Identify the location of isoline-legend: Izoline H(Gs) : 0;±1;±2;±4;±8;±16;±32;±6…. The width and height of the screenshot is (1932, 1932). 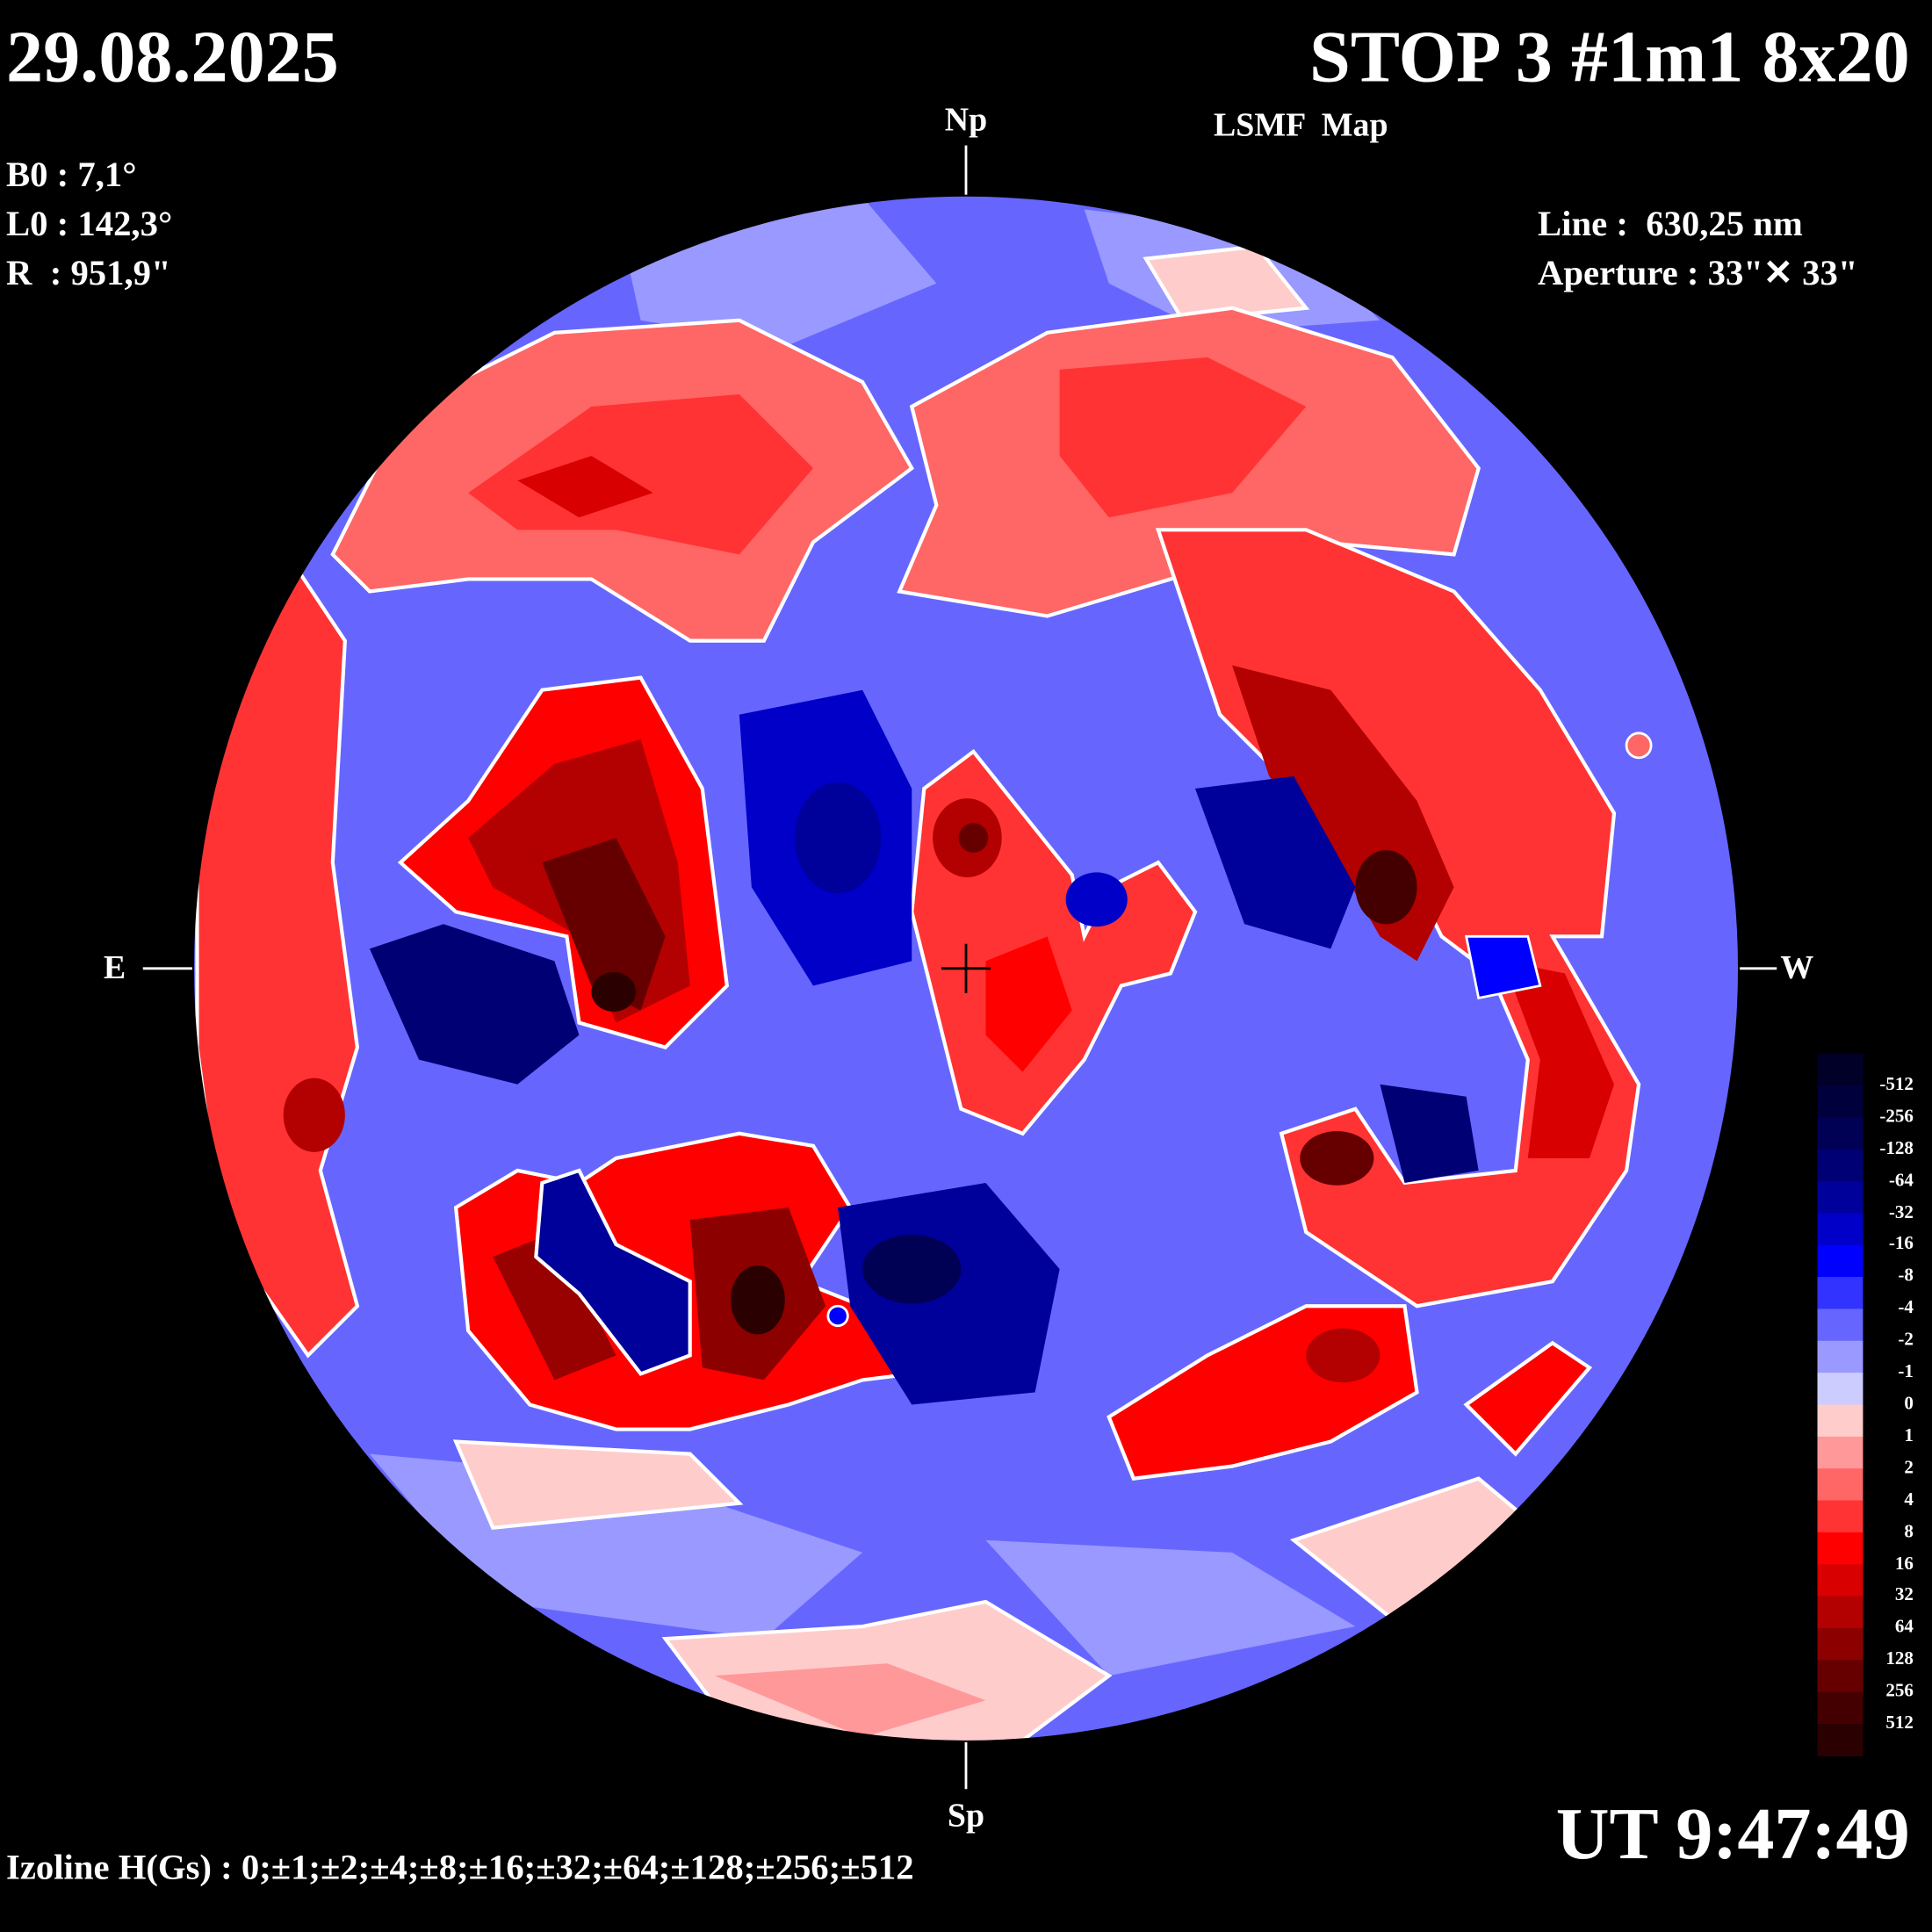
(460, 1868).